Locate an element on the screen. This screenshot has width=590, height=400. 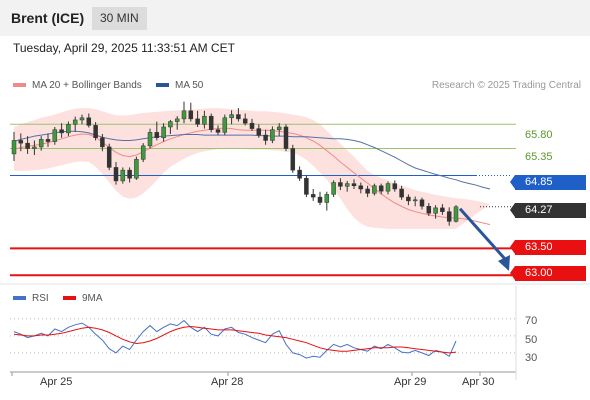
instrument-title: Brent (ICE) is located at coordinates (48, 18).